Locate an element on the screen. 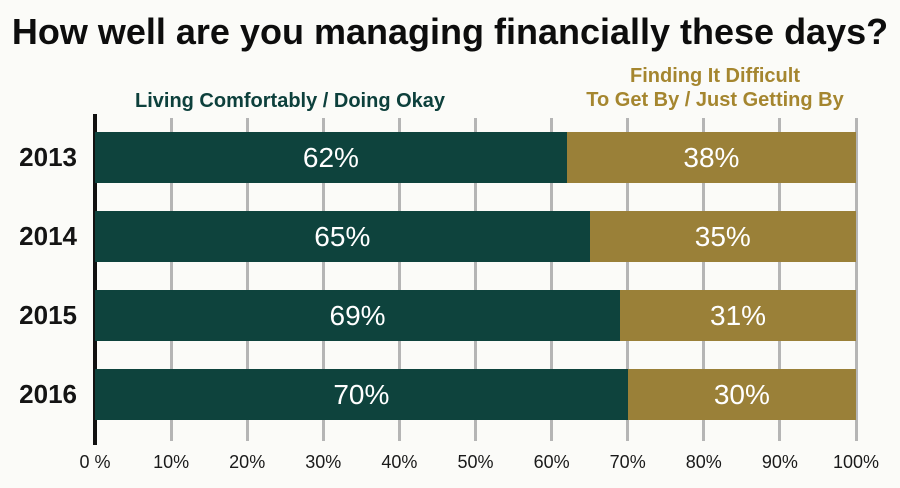  bar-value-label: 35% is located at coordinates (722, 236).